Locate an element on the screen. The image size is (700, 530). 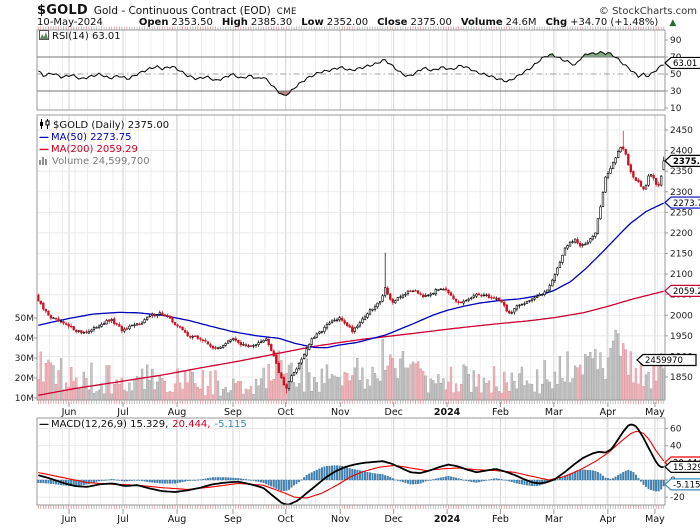
svg-text: 63.01 is located at coordinates (685, 64).